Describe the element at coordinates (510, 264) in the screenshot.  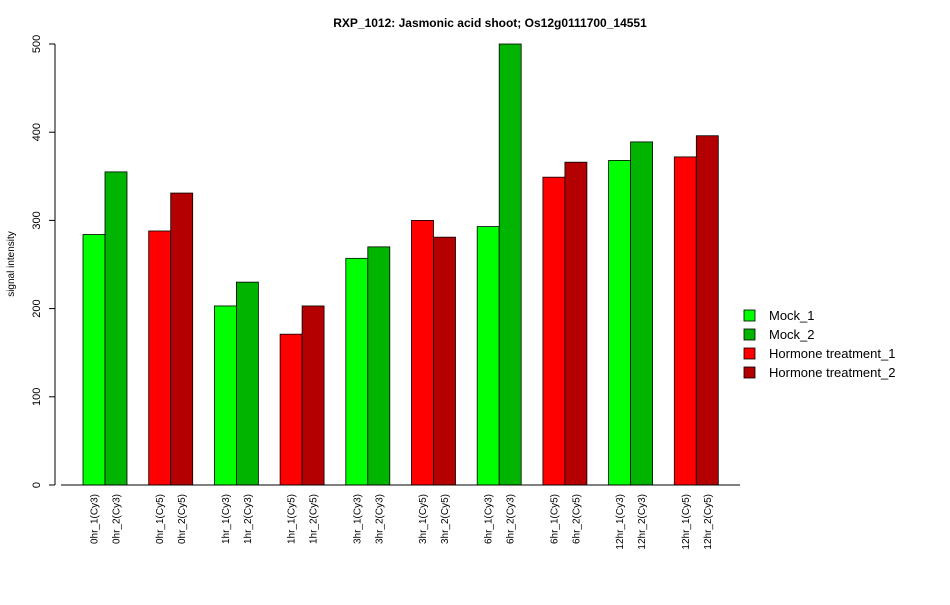
I see `bar-6hr-2-cy3` at that location.